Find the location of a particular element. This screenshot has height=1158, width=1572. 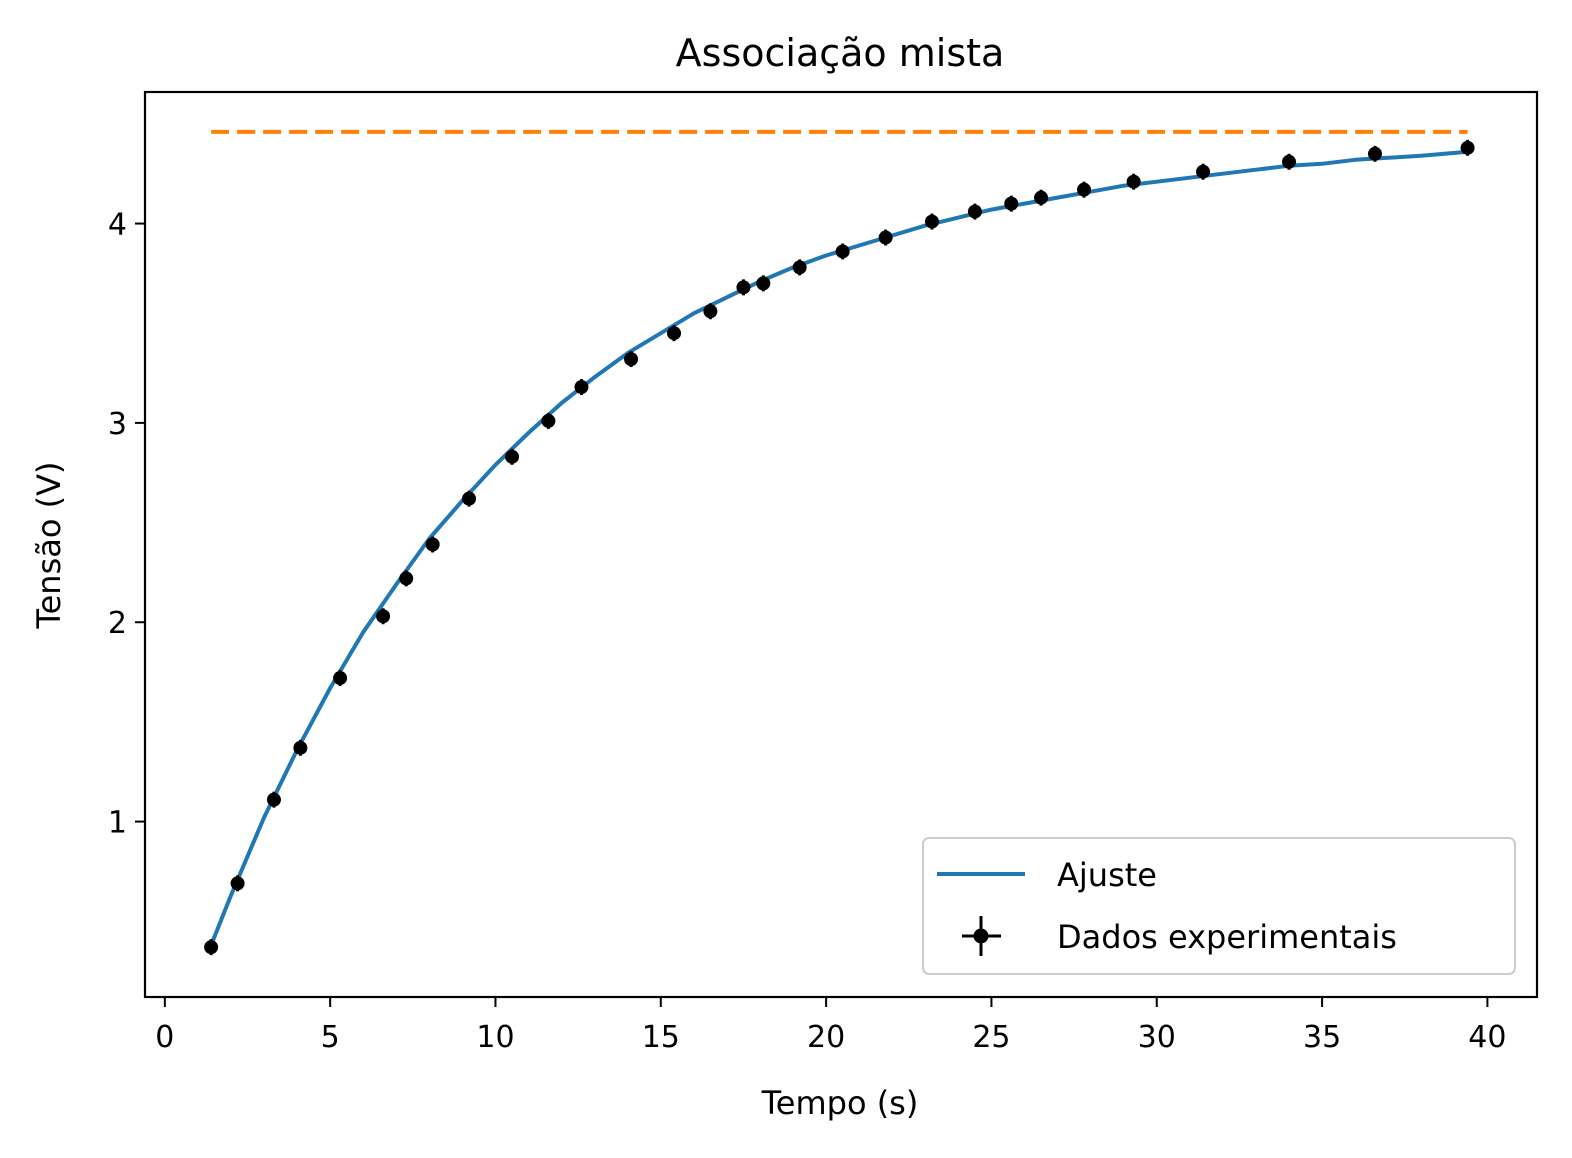

legend-box is located at coordinates (1219, 906).